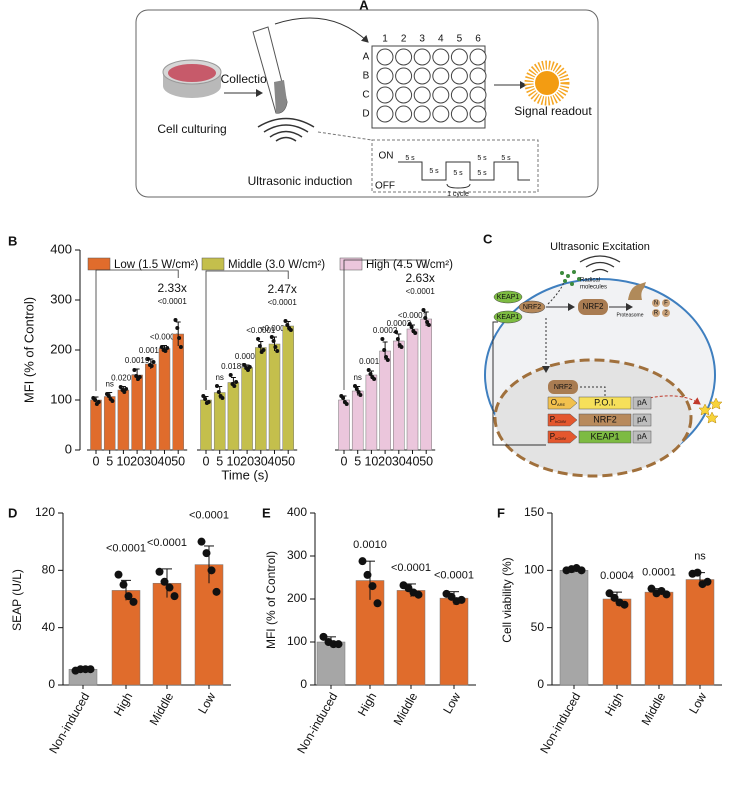  What do you see at coordinates (365, 95) in the screenshot?
I see `row-label: C` at bounding box center [365, 95].